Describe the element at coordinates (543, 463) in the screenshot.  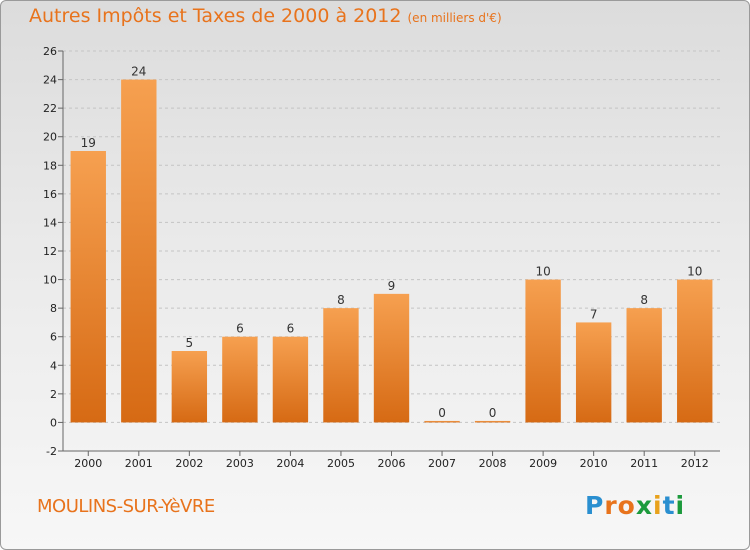
I see `x-tick-label-2009: 2009` at that location.